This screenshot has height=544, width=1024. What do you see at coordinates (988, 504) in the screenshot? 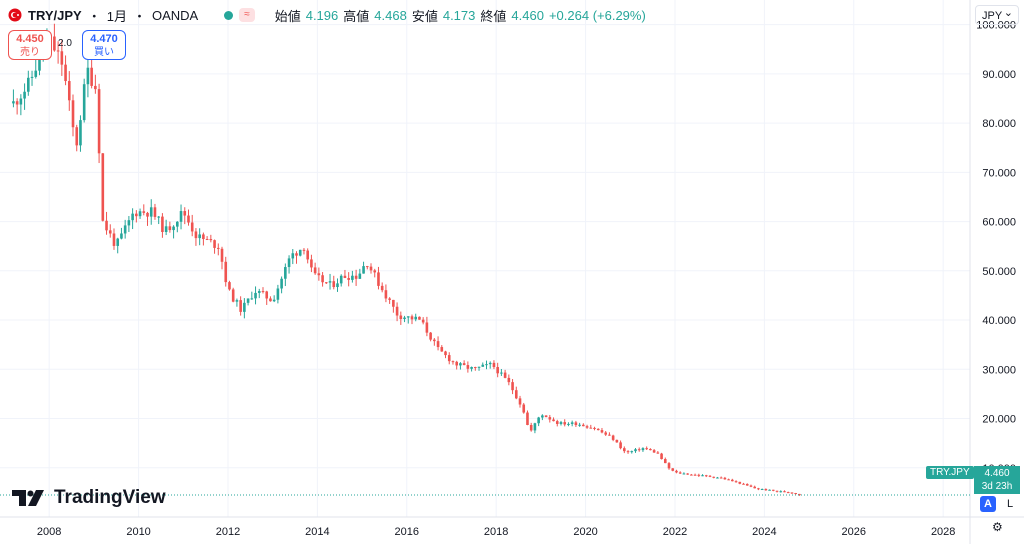
I see `auto-scale-button: A` at bounding box center [988, 504].